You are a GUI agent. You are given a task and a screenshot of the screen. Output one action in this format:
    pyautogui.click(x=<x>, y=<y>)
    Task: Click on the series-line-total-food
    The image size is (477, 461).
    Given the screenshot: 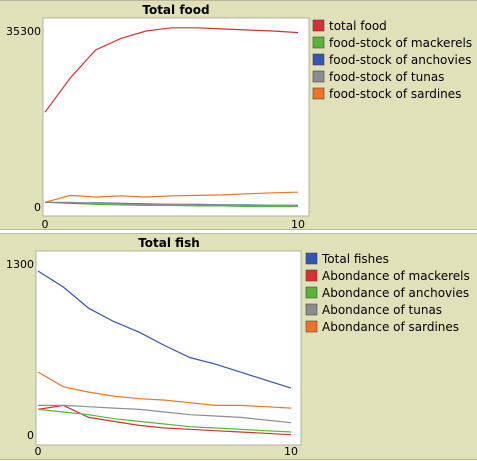 What is the action you would take?
    pyautogui.click(x=171, y=70)
    